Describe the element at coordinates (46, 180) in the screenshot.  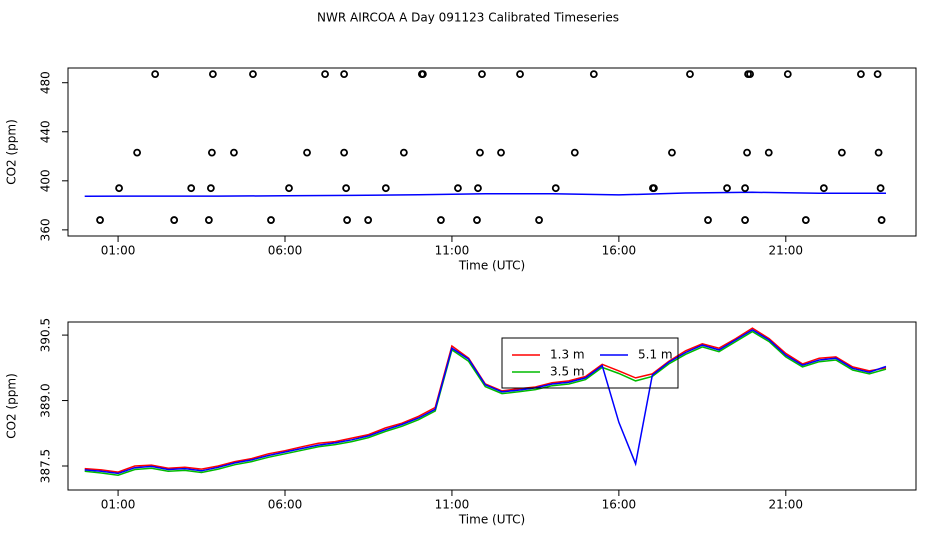
I see `y-tick-label: 400` at that location.